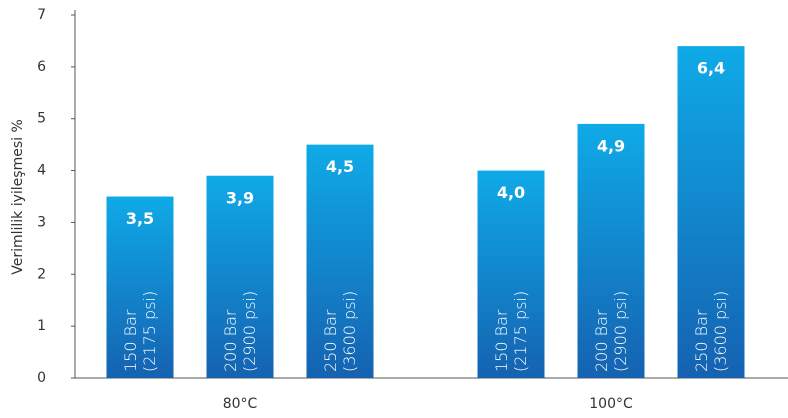 The image size is (788, 418). What do you see at coordinates (41, 67) in the screenshot?
I see `y-tick-label: 6` at bounding box center [41, 67].